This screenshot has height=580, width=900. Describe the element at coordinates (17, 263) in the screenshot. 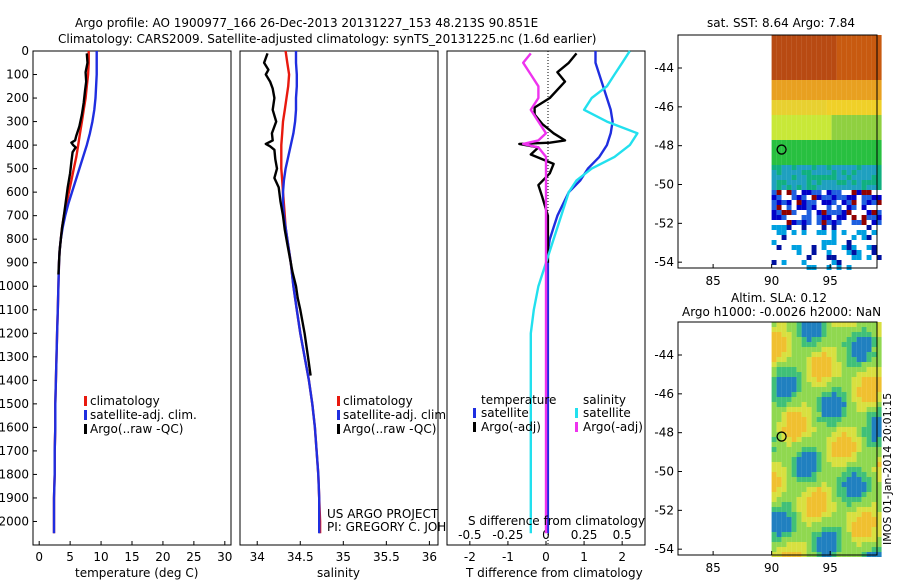

I see `depth-tick-label: 900` at that location.